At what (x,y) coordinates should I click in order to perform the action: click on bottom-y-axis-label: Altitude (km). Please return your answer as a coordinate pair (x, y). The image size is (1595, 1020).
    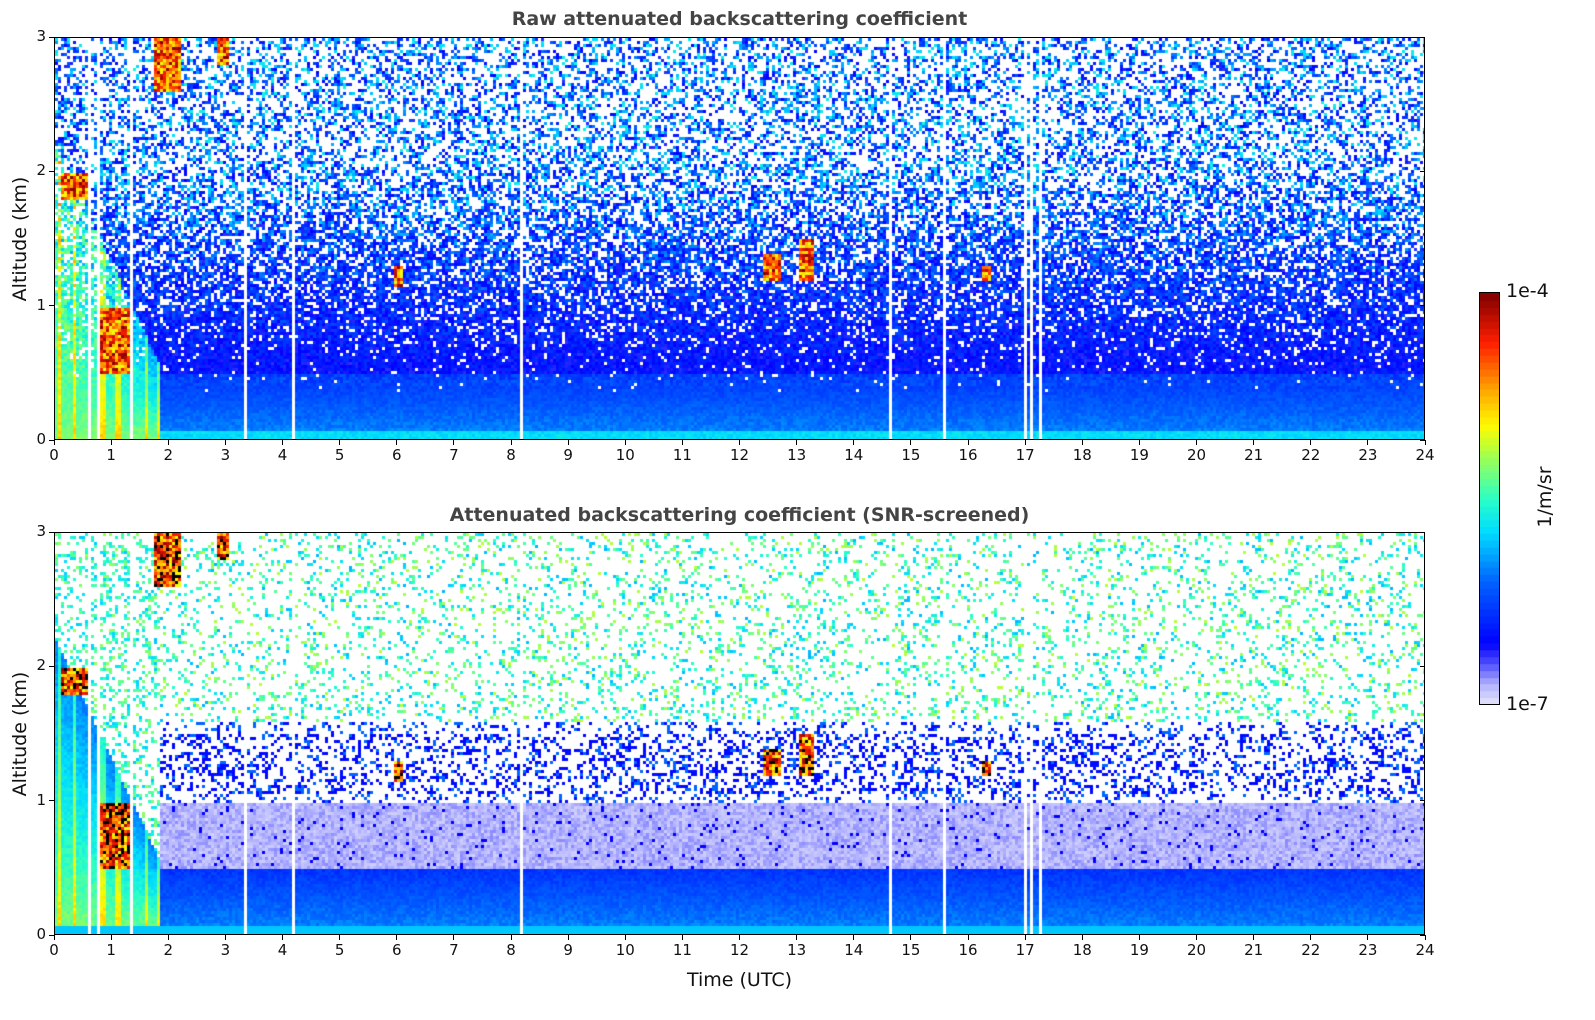
    Looking at the image, I should click on (20, 734).